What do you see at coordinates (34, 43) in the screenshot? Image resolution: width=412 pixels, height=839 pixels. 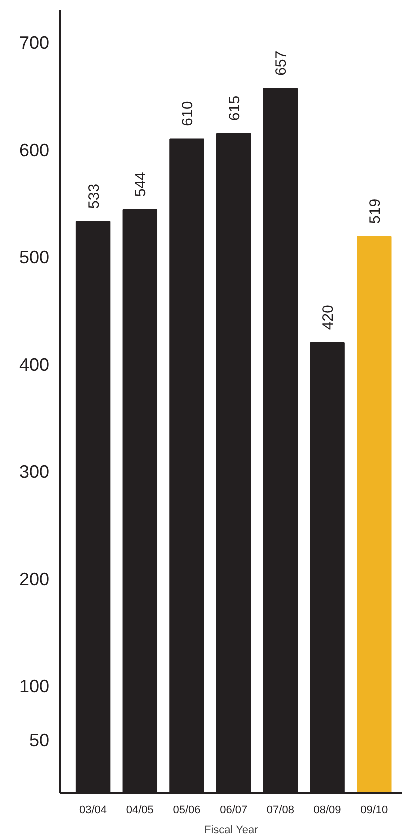 I see `y-tick-label: 700` at bounding box center [34, 43].